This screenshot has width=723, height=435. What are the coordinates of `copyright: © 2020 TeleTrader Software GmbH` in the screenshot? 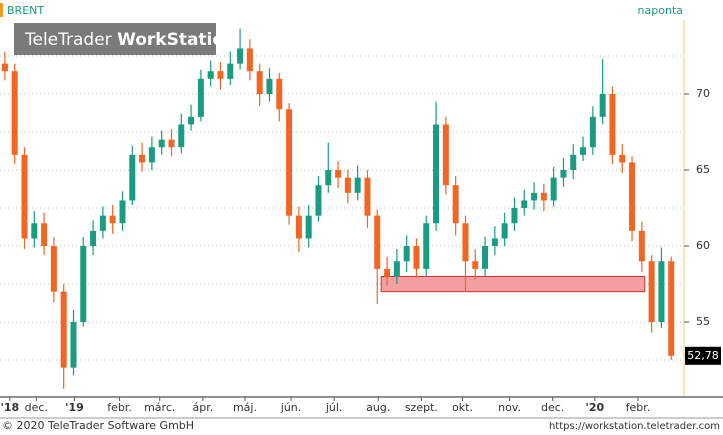 It's located at (98, 425).